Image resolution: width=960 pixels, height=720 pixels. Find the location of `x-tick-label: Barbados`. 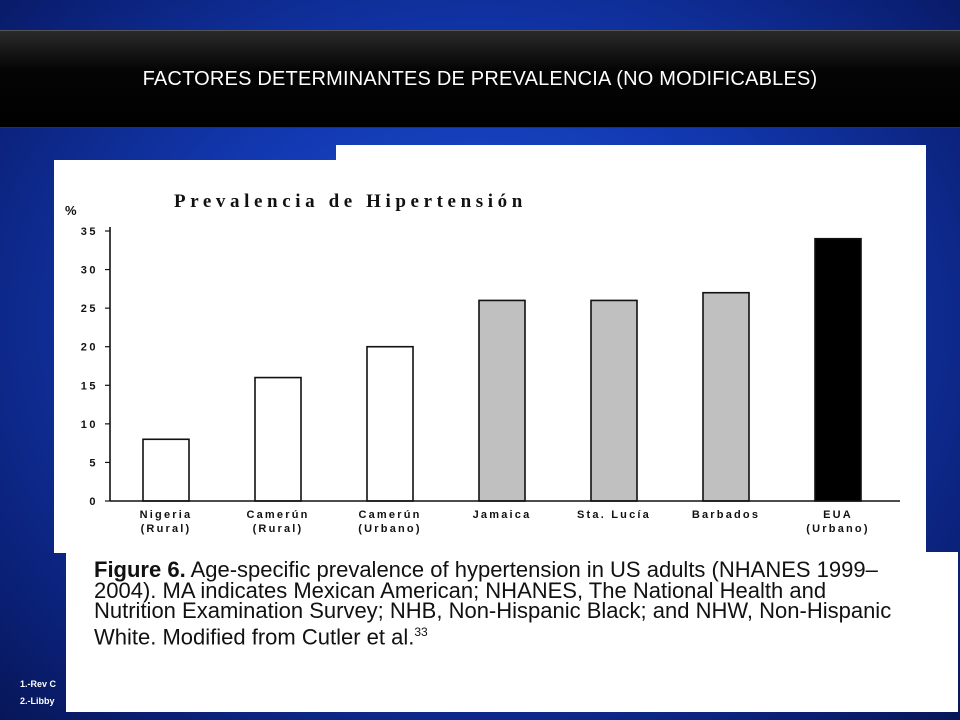

x-tick-label: Barbados is located at coordinates (726, 515).